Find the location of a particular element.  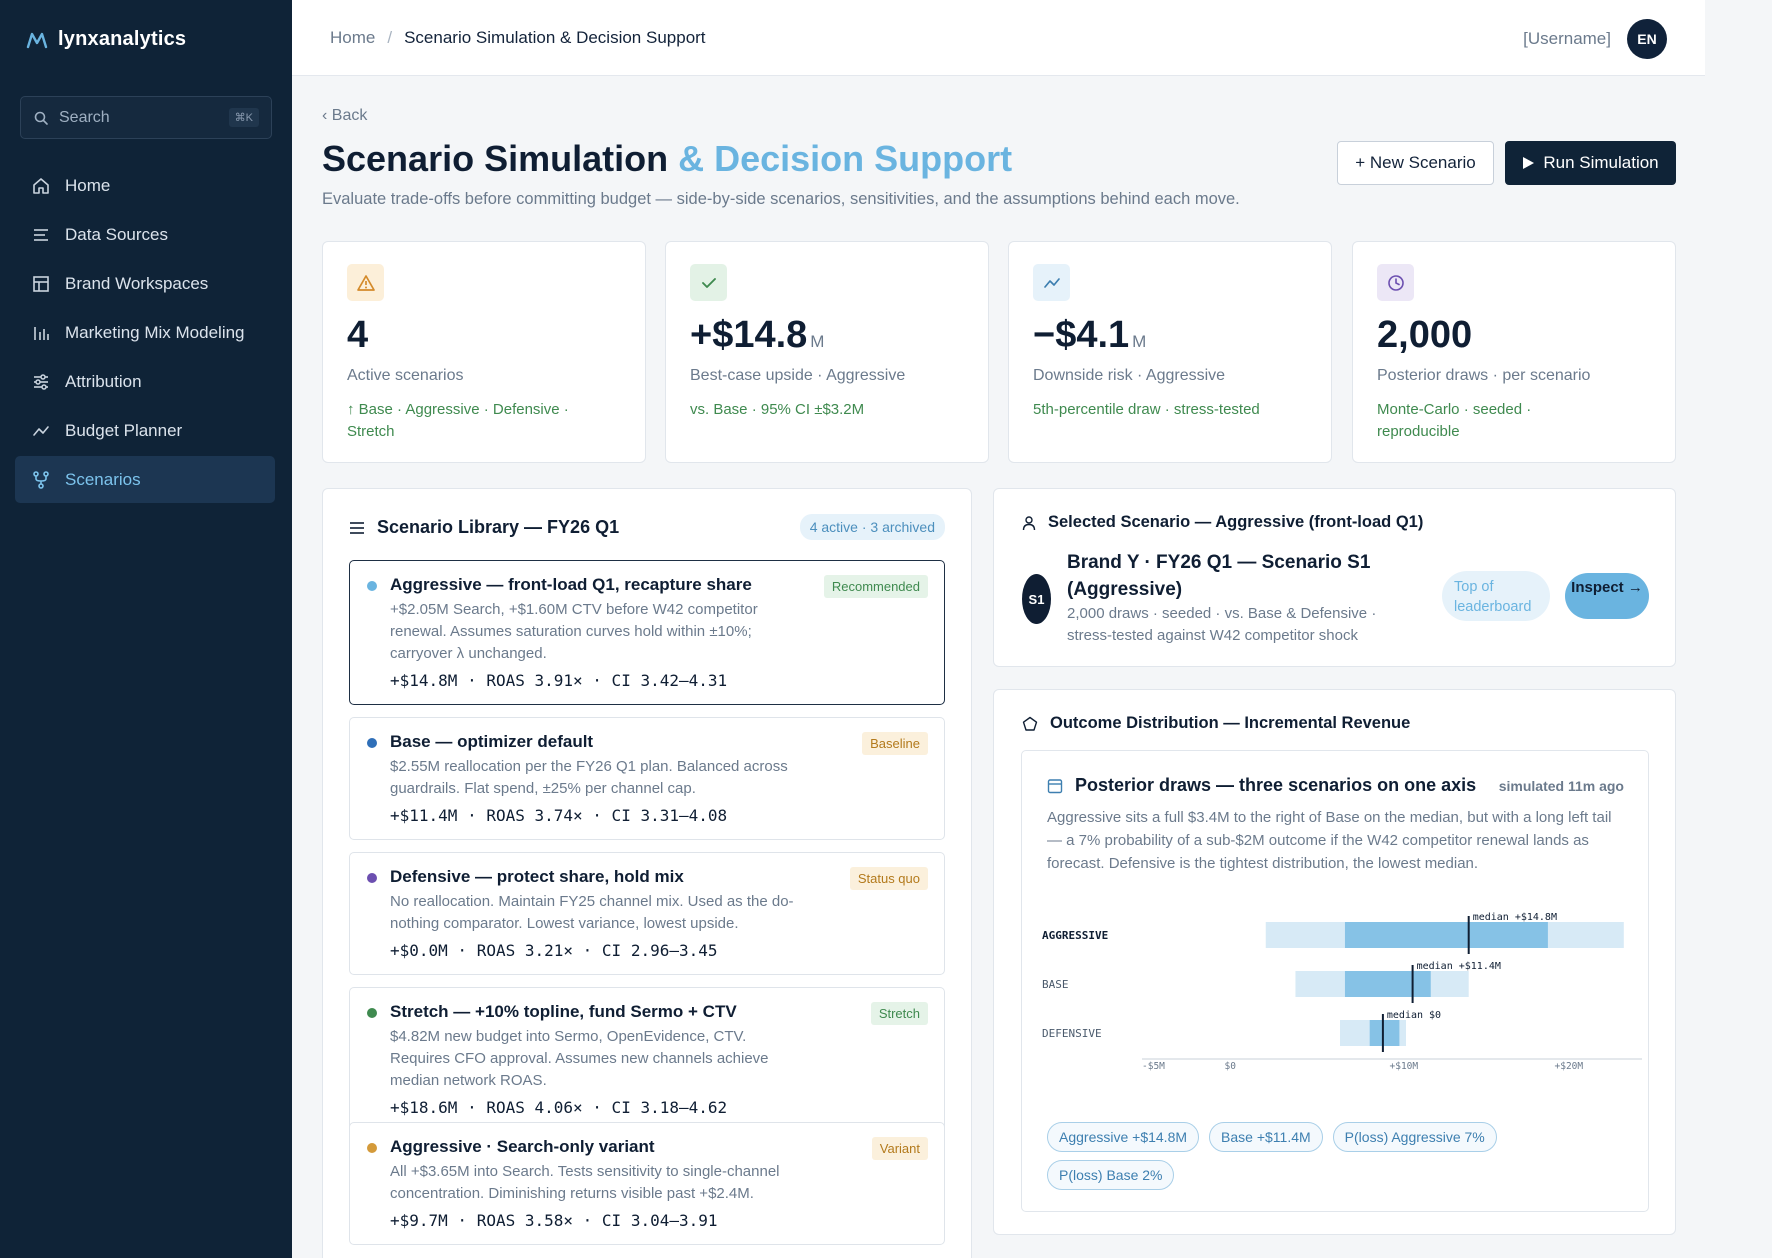

kpi-value: −$4.1 M is located at coordinates (1090, 335).